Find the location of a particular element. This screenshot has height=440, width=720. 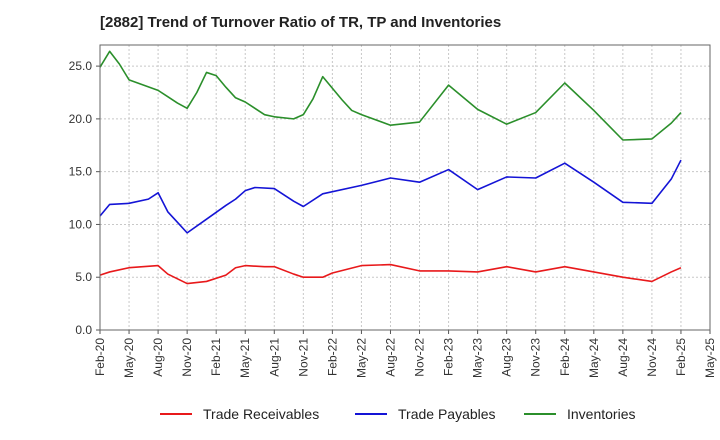

y-tick-label: 0.0 is located at coordinates (83, 330).